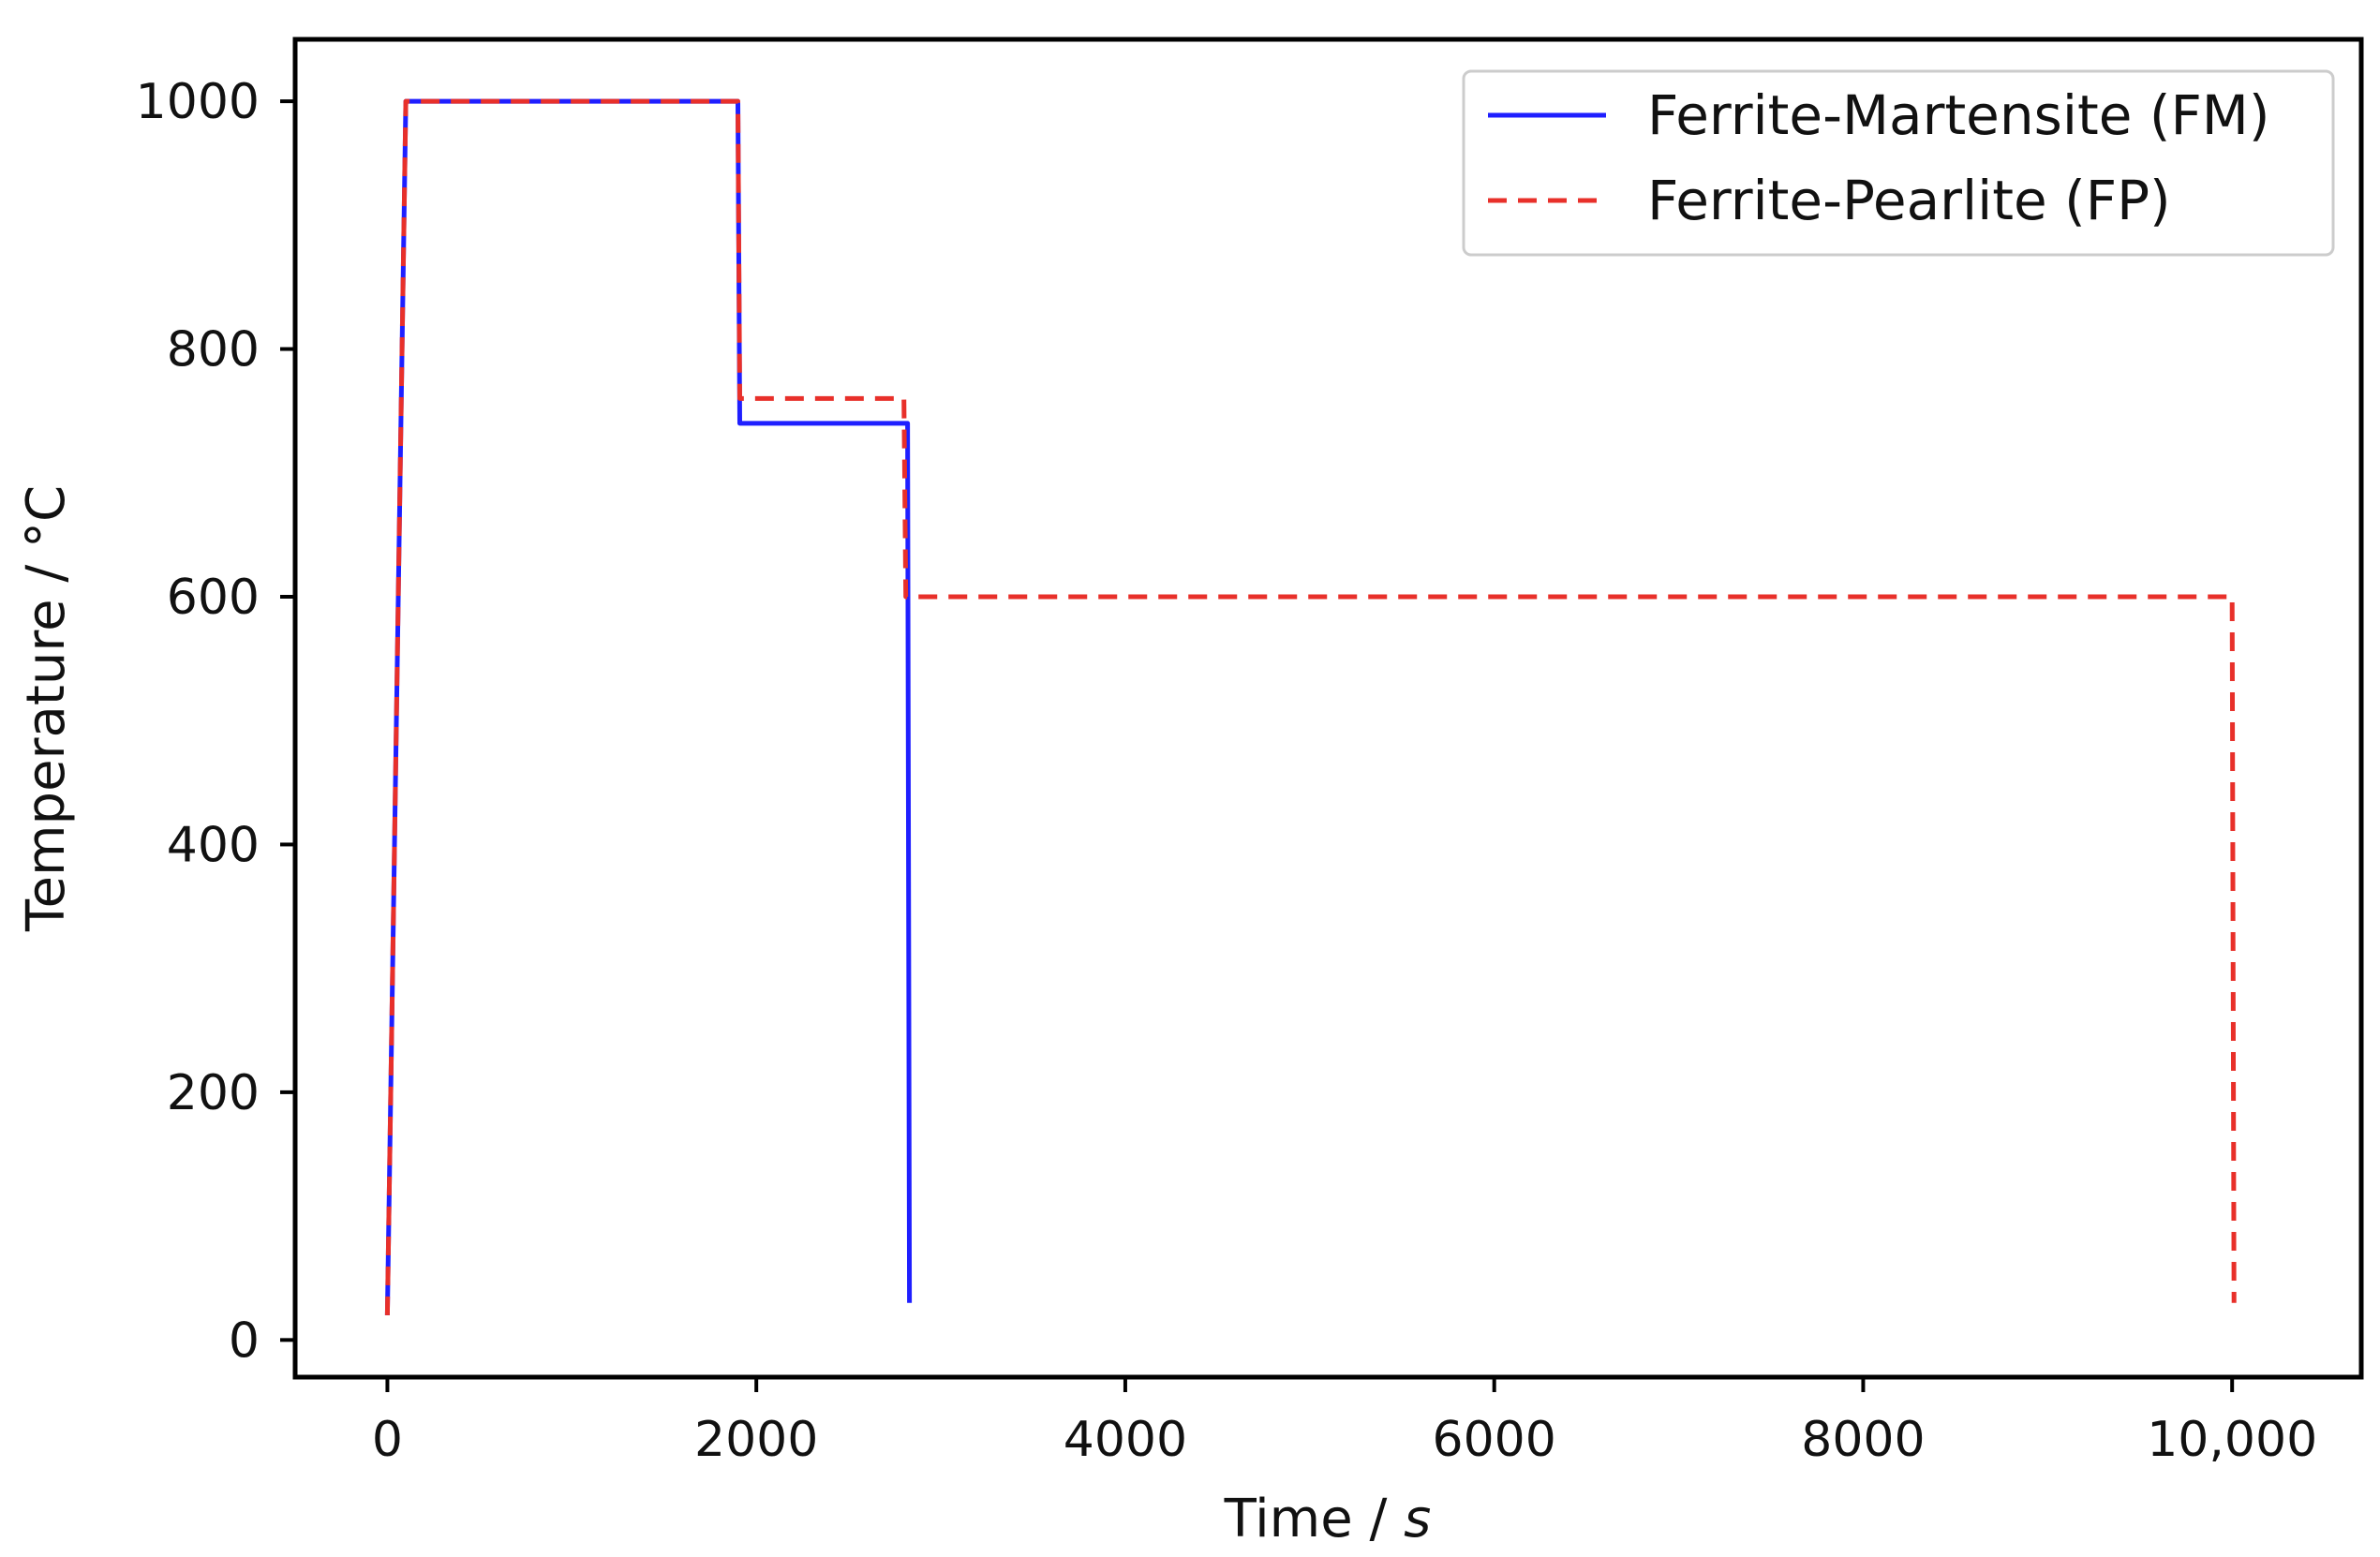 This screenshot has width=2380, height=1557. What do you see at coordinates (1344, 1422) in the screenshot?
I see `x-axis-ticks: 0 2000 4000 6000 8000 10,000` at bounding box center [1344, 1422].